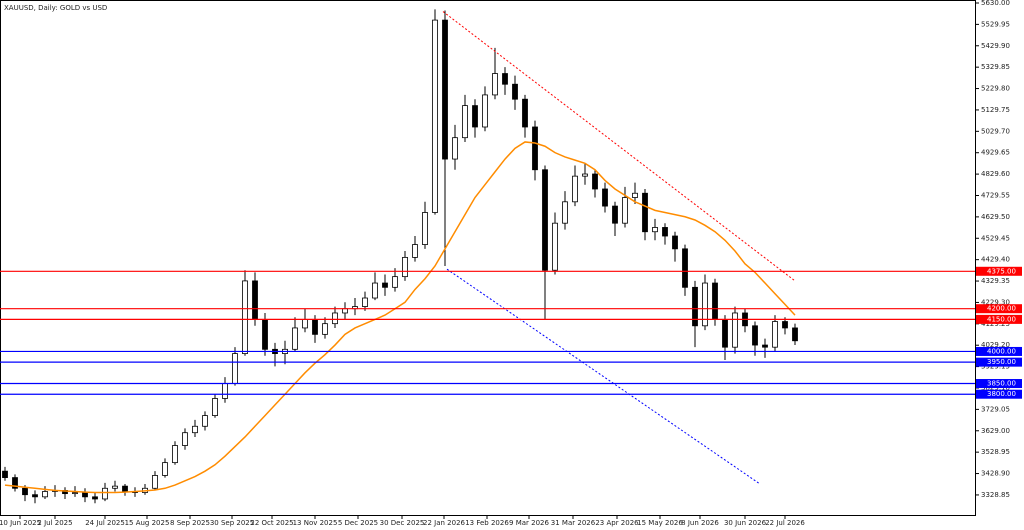  What do you see at coordinates (995, 409) in the screenshot?
I see `y-tick-label: 3729.05` at bounding box center [995, 409].